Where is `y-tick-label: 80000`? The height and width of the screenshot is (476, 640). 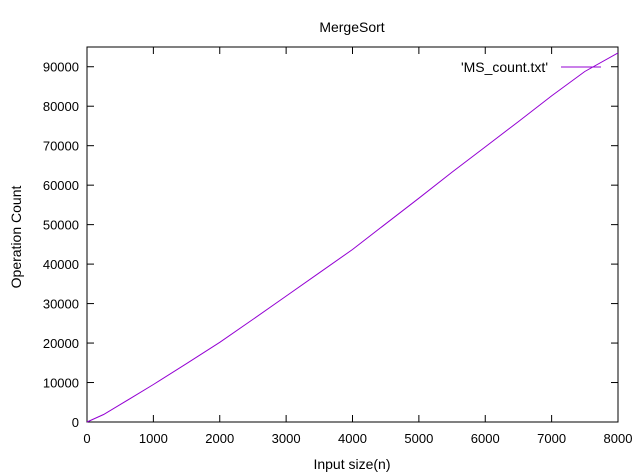
y-tick-label: 80000 is located at coordinates (61, 106).